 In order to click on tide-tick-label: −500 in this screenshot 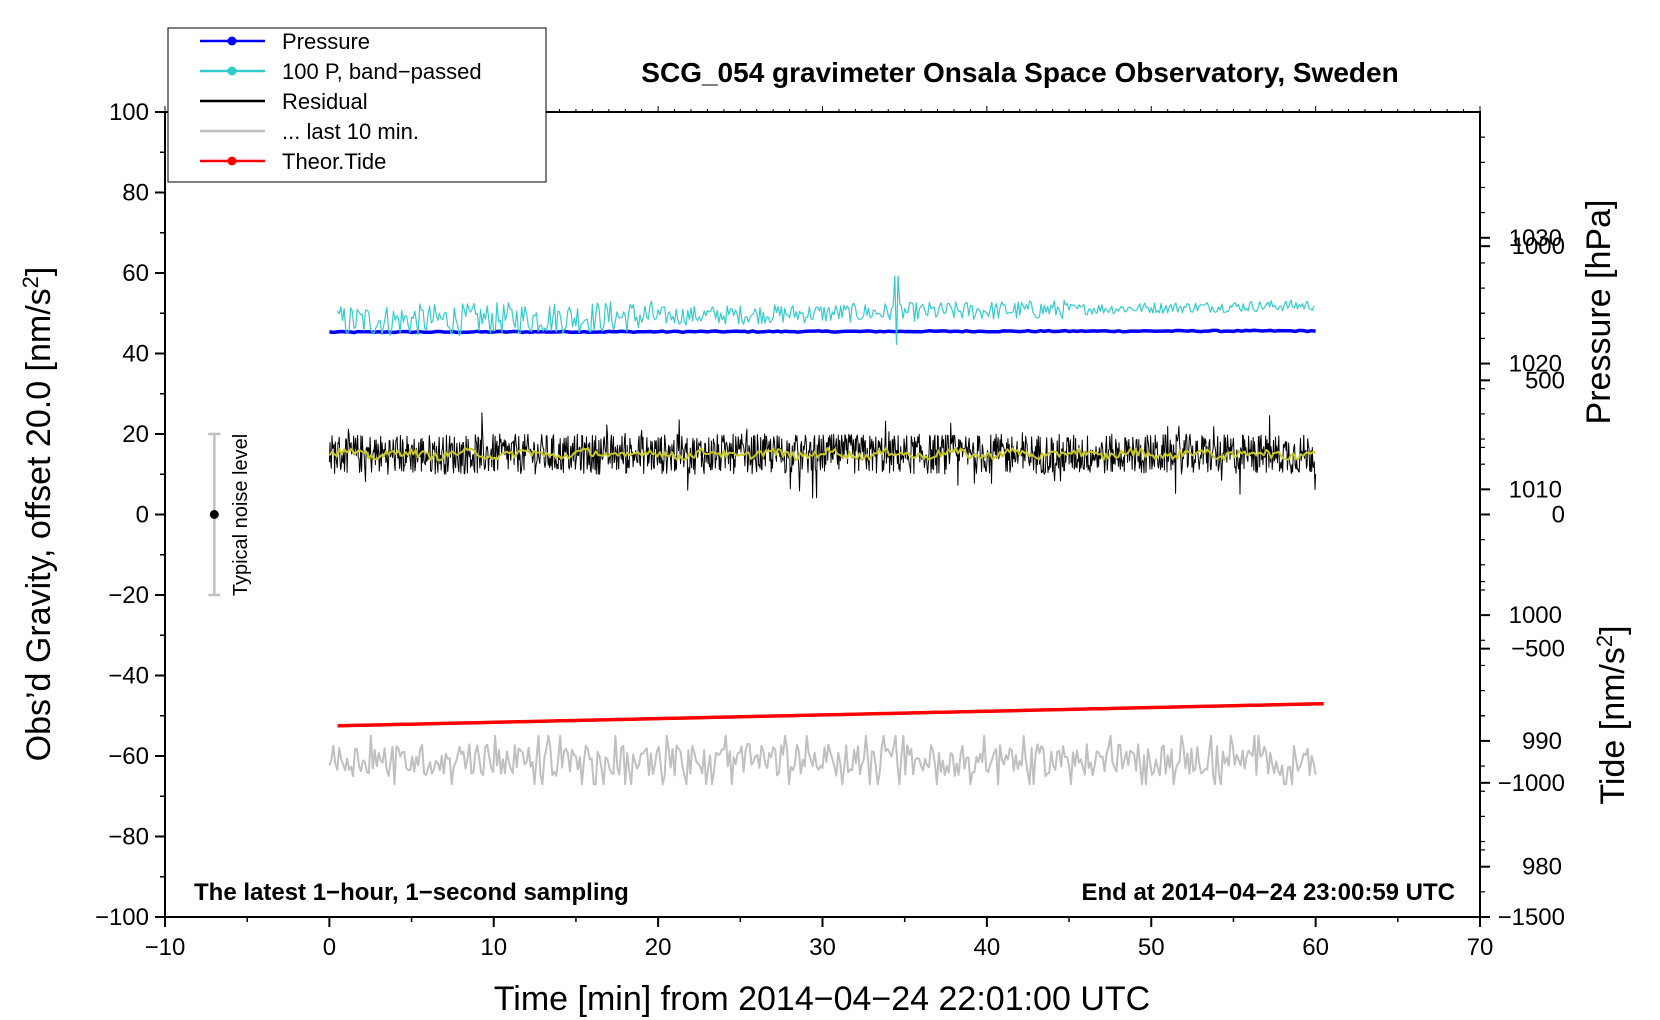, I will do `click(1538, 649)`.